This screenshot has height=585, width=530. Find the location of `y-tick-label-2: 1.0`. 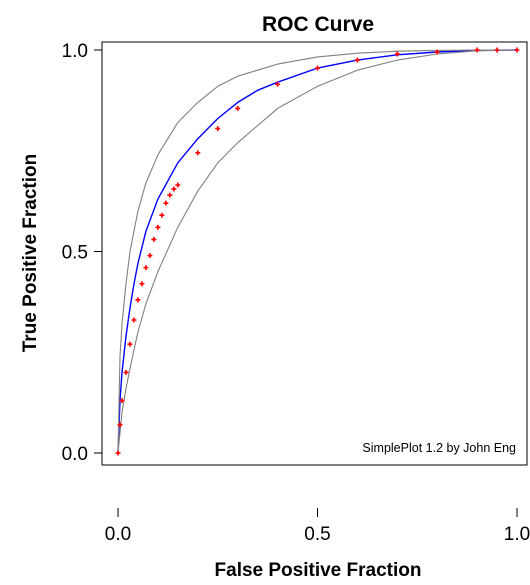

y-tick-label-2: 1.0 is located at coordinates (75, 51).